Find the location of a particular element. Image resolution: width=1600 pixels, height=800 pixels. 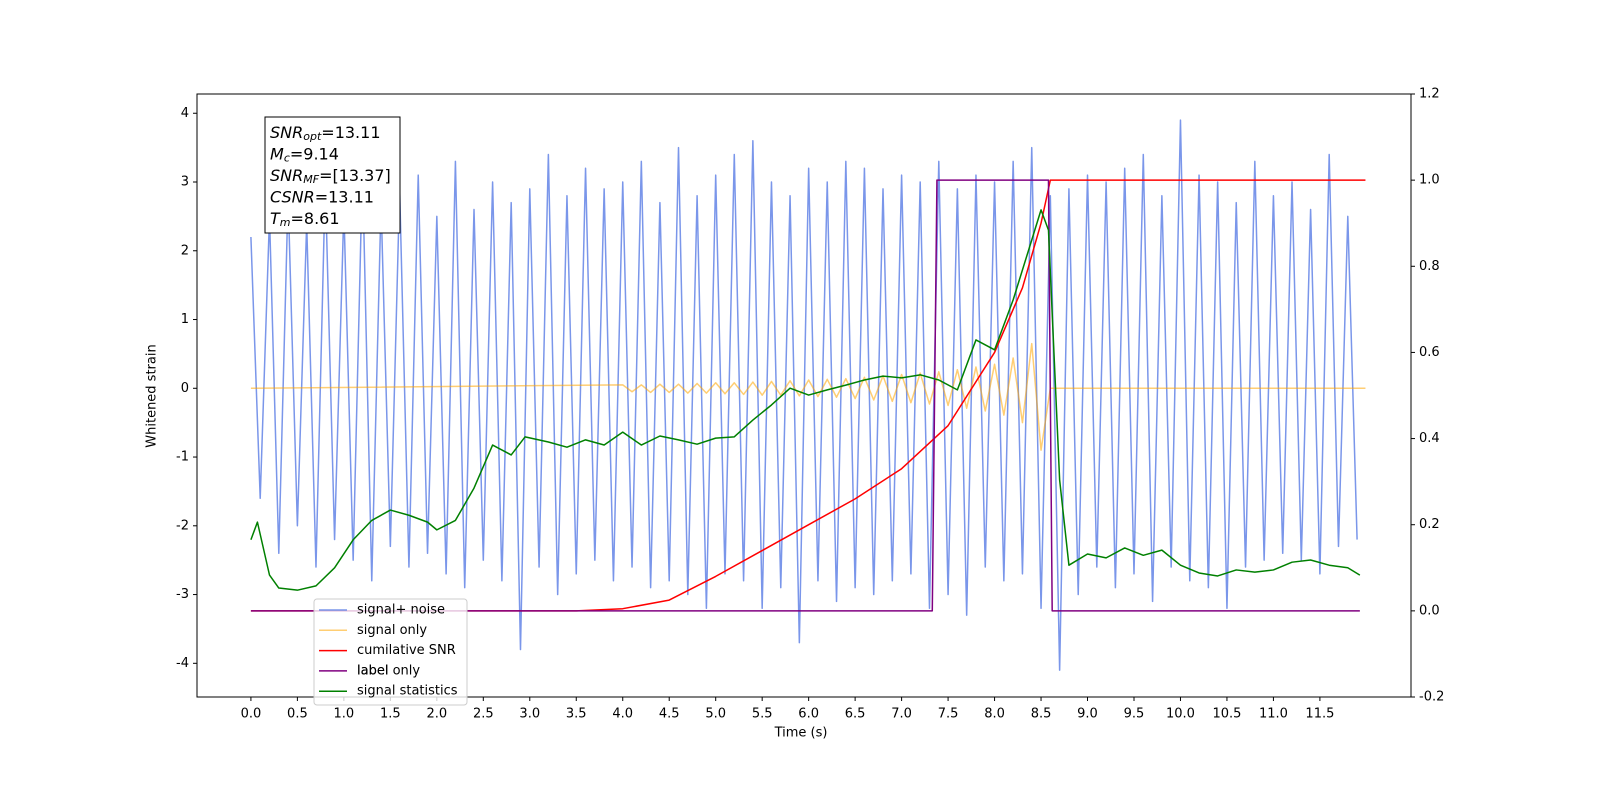

legend-label: label is located at coordinates (372, 670).